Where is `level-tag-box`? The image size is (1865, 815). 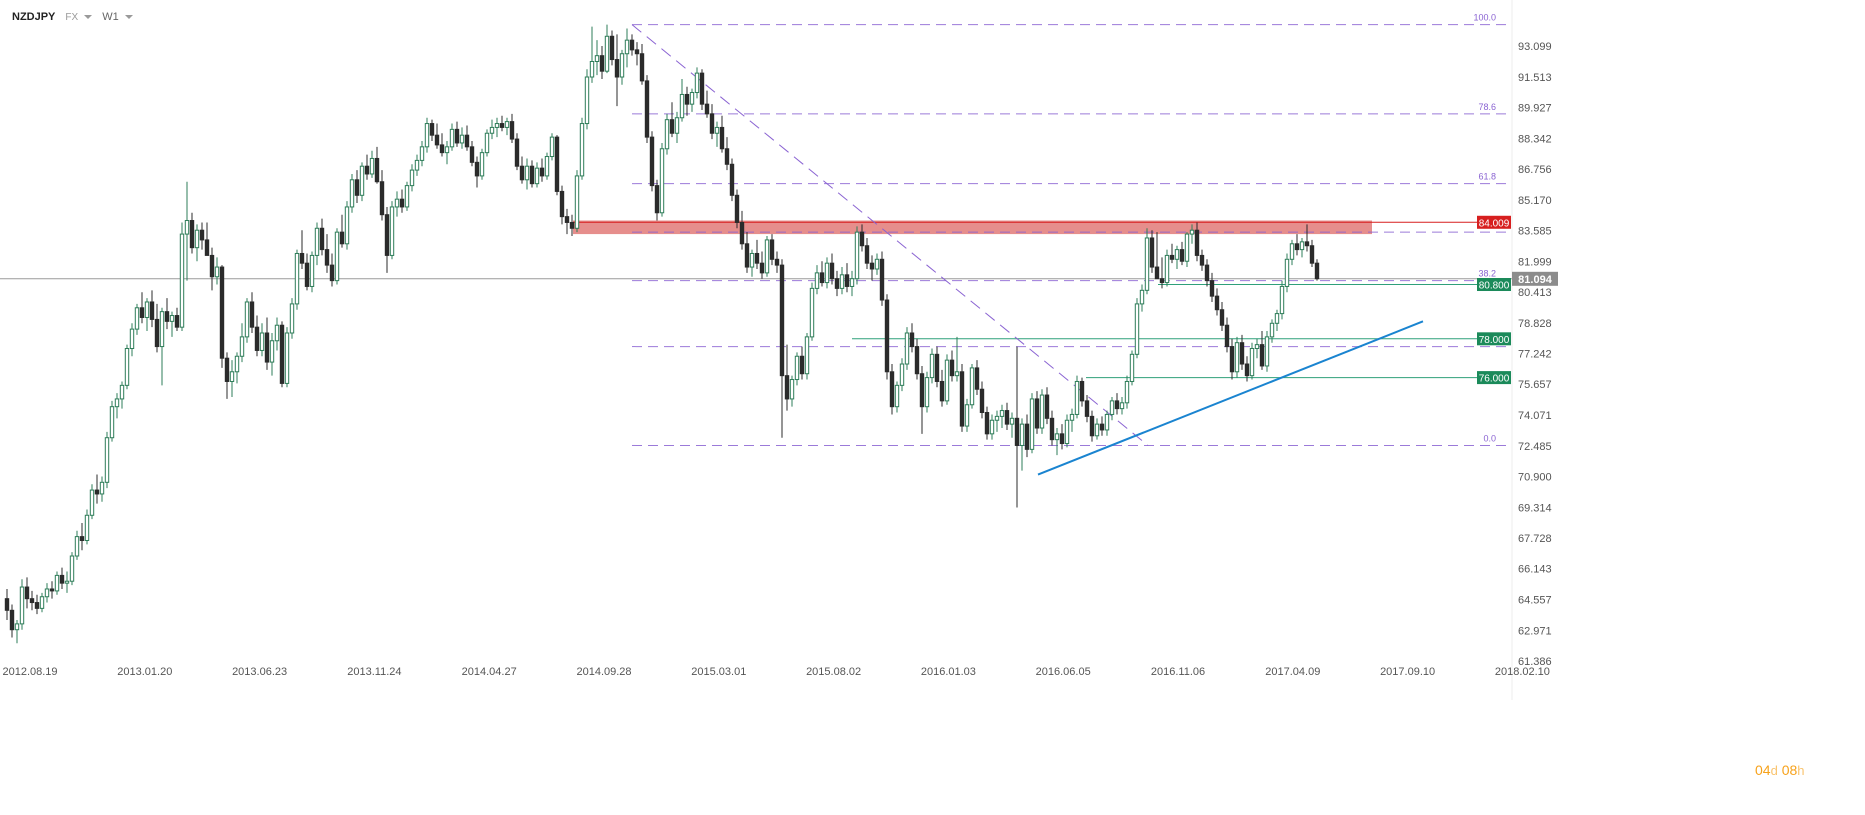 level-tag-box is located at coordinates (1494, 339).